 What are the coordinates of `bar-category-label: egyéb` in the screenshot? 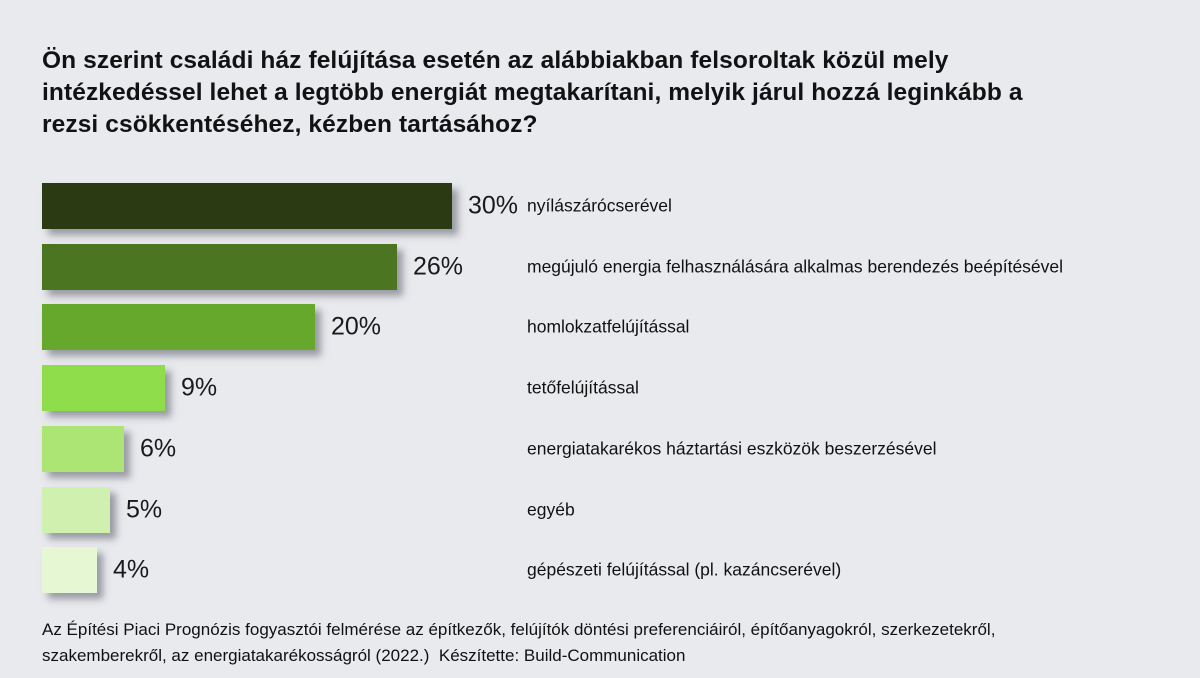 It's located at (551, 509).